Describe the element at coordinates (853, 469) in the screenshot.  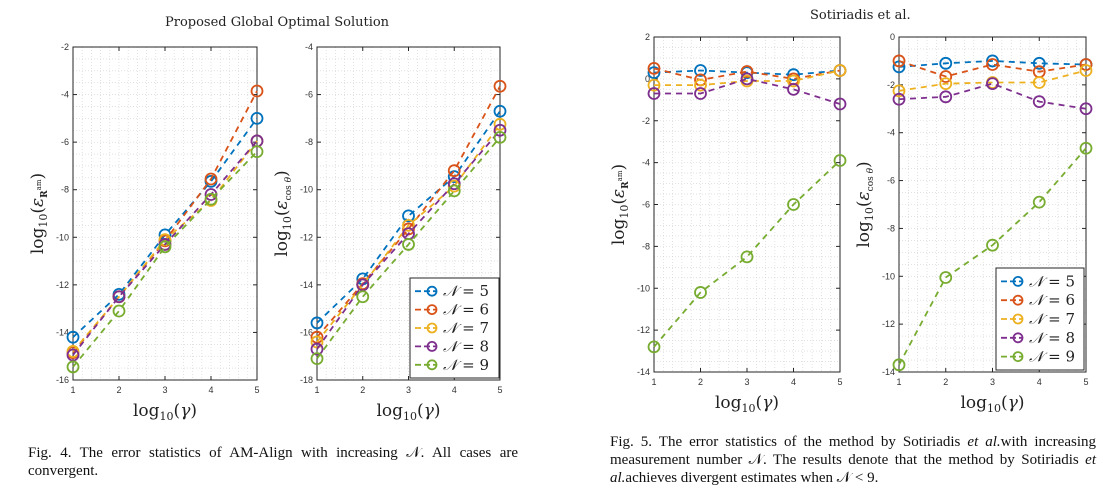
I see `figure5-caption-part-d: et al.` at that location.